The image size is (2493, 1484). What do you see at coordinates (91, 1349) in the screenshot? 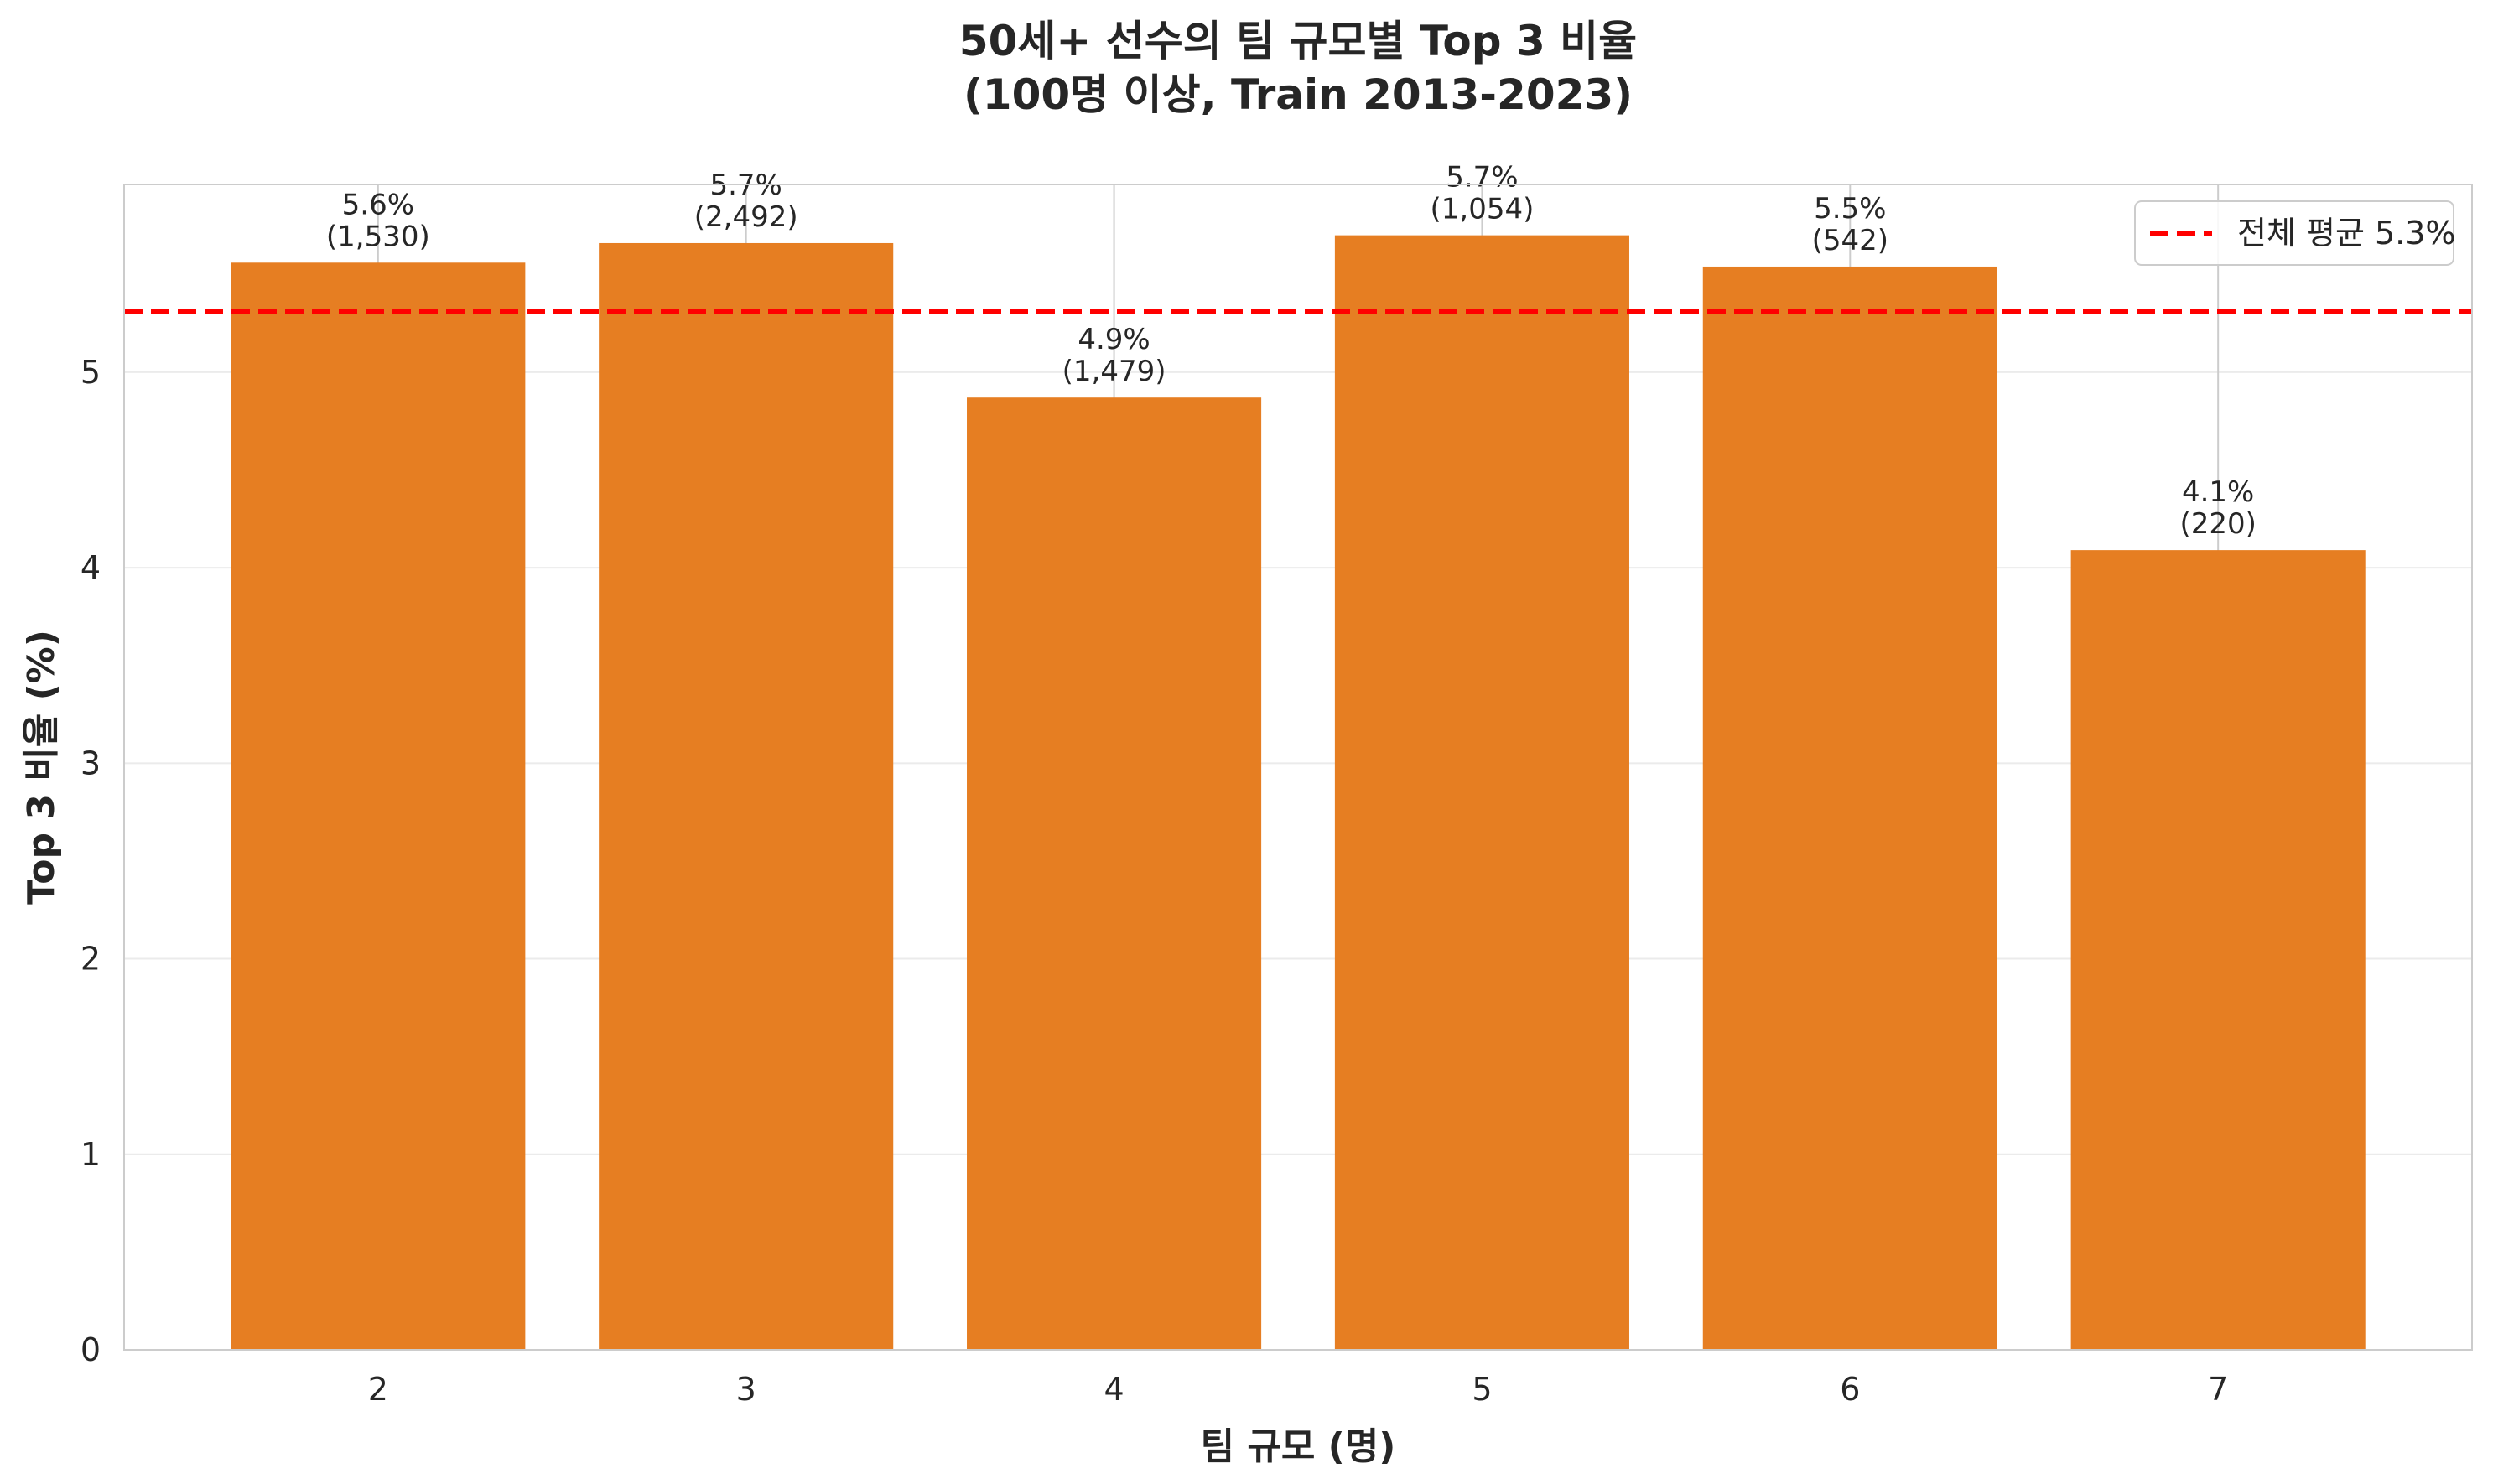
I see `y-tick-0: 0` at bounding box center [91, 1349].